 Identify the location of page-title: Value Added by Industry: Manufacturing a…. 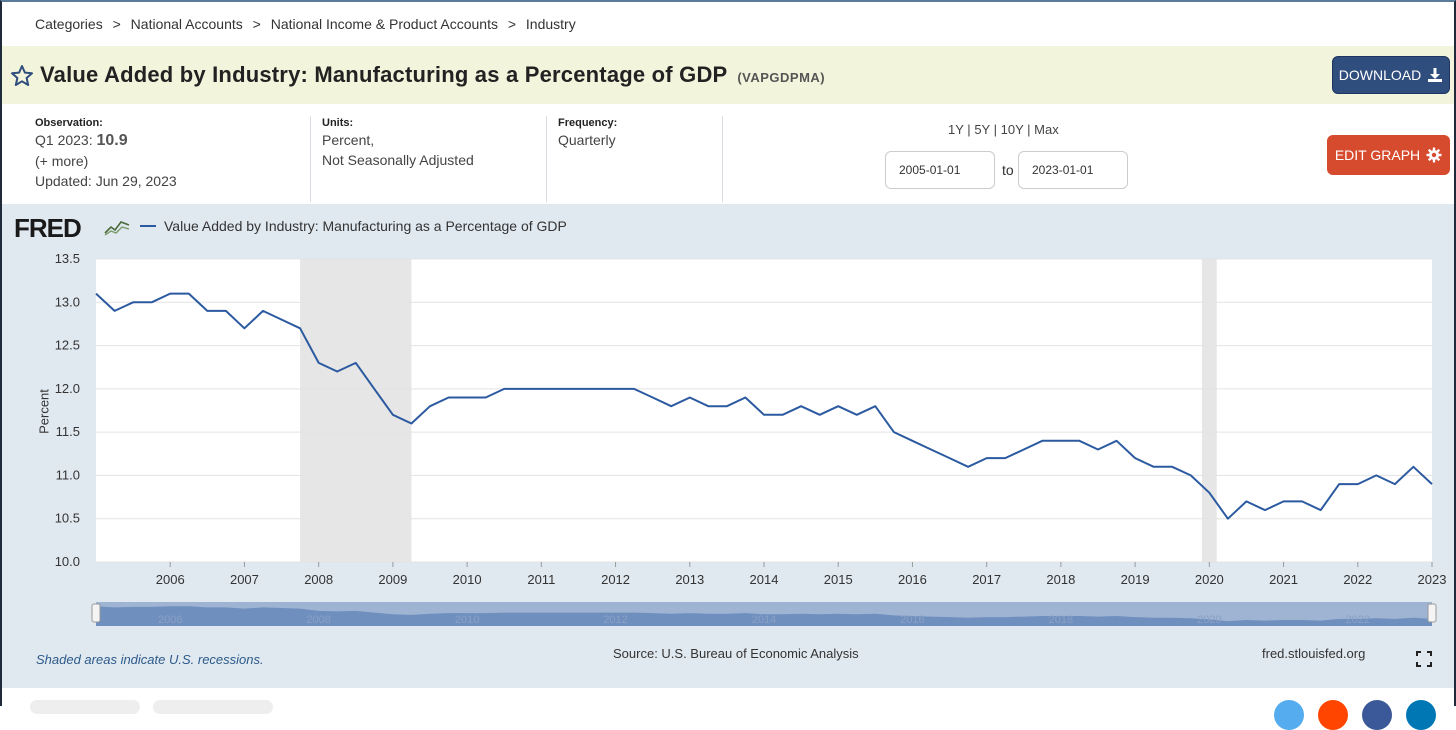
(432, 75).